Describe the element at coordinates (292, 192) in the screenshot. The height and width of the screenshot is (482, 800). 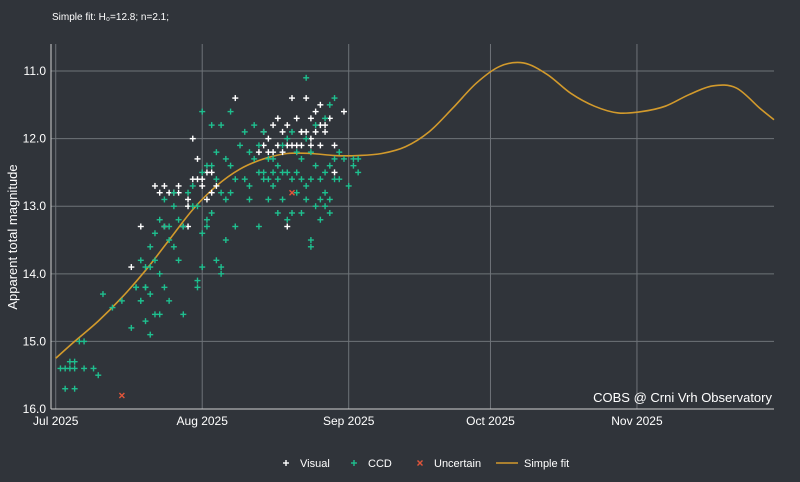
I see `uncertain-point` at that location.